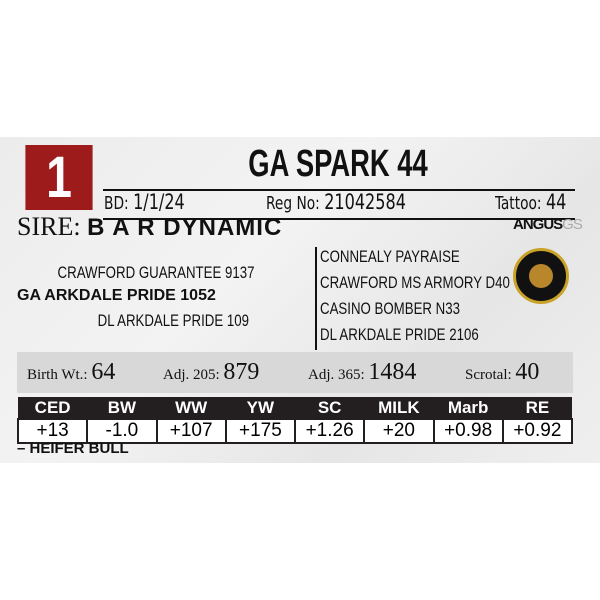 The image size is (600, 600). Describe the element at coordinates (548, 224) in the screenshot. I see `angus-gs-logo: ANGUSGS` at that location.